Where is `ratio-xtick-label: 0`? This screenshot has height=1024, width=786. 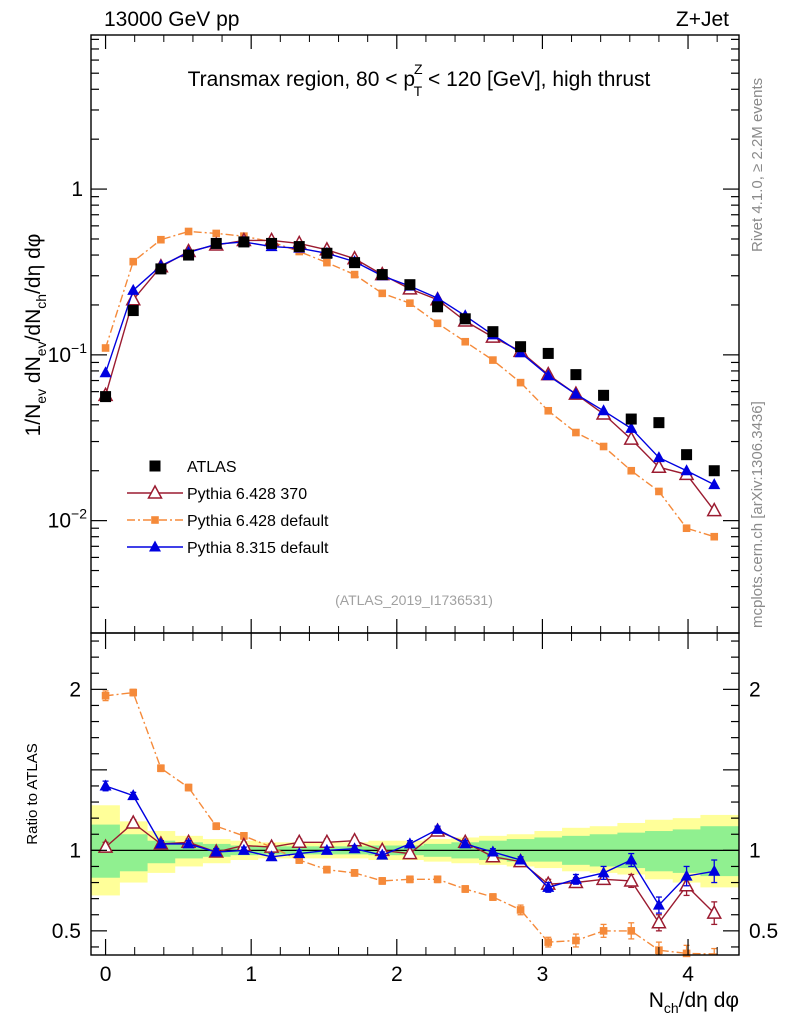 ratio-xtick-label: 0 is located at coordinates (106, 974).